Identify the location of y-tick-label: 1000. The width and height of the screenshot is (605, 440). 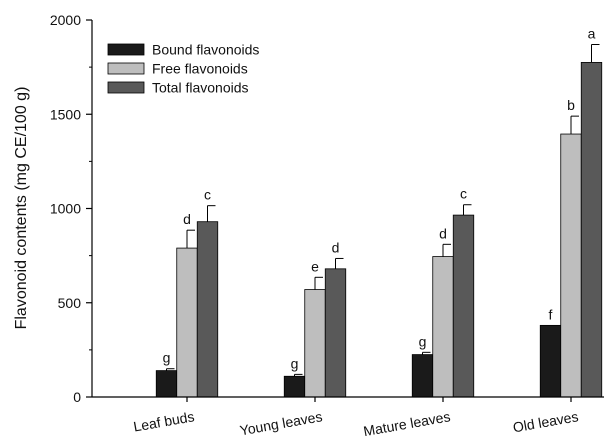
(65, 209).